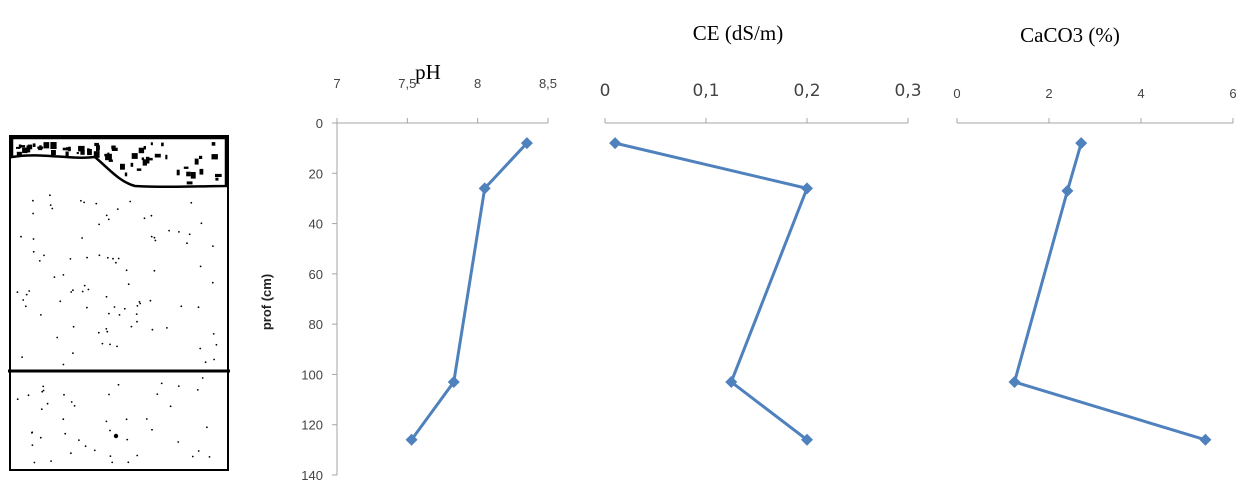  I want to click on y-tick-label: 80, so click(316, 324).